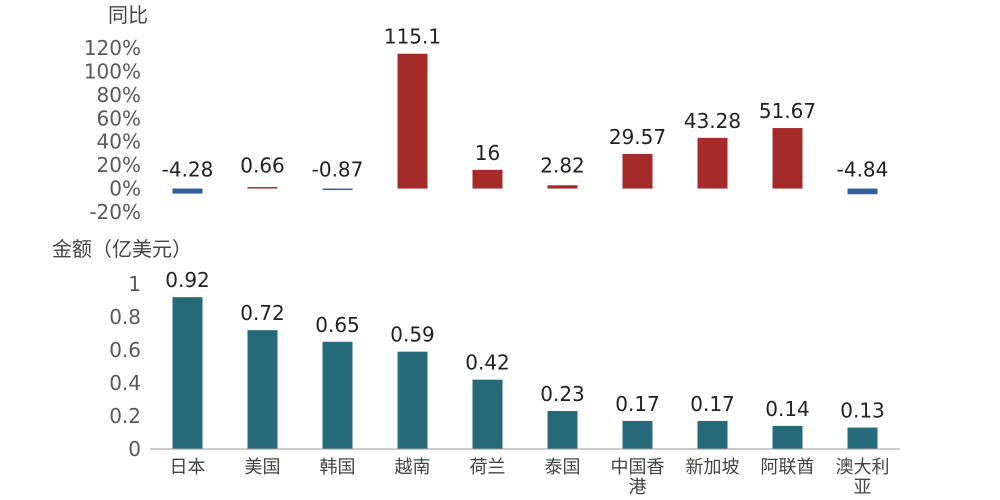 The width and height of the screenshot is (1000, 500). Describe the element at coordinates (187, 280) in the screenshot. I see `amount-data-label: 0.92` at that location.